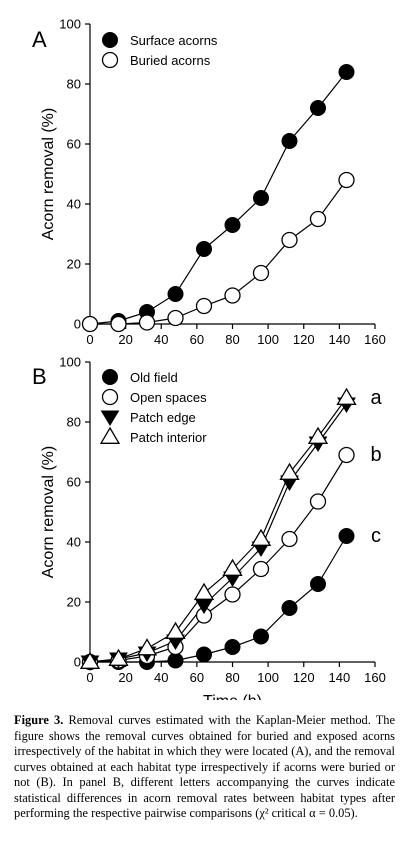 The height and width of the screenshot is (868, 409). What do you see at coordinates (154, 377) in the screenshot?
I see `legend-label: Old field` at bounding box center [154, 377].